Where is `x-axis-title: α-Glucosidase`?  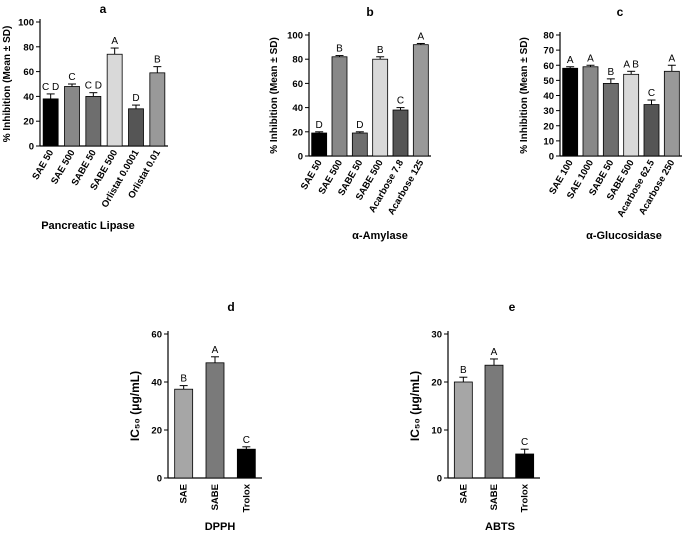
x-axis-title: α-Glucosidase is located at coordinates (624, 236).